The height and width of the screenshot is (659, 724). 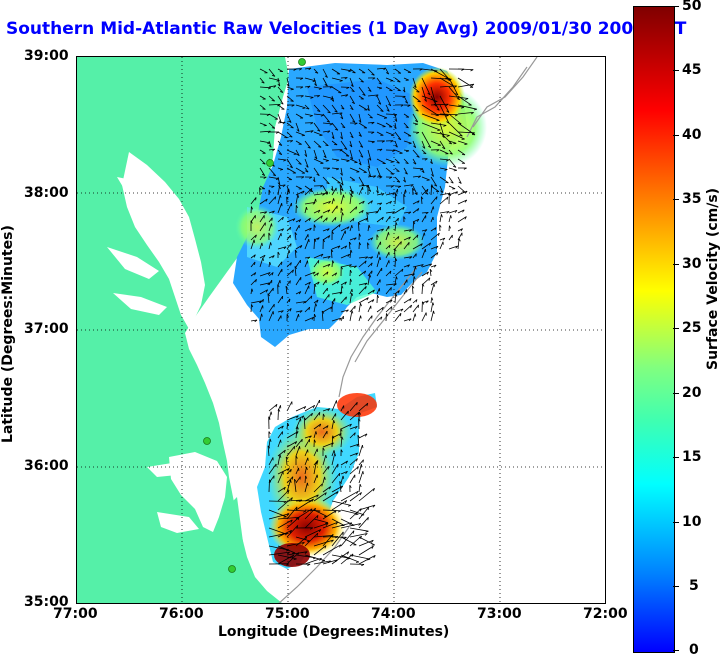 I want to click on colorbar-tick, so click(x=676, y=586).